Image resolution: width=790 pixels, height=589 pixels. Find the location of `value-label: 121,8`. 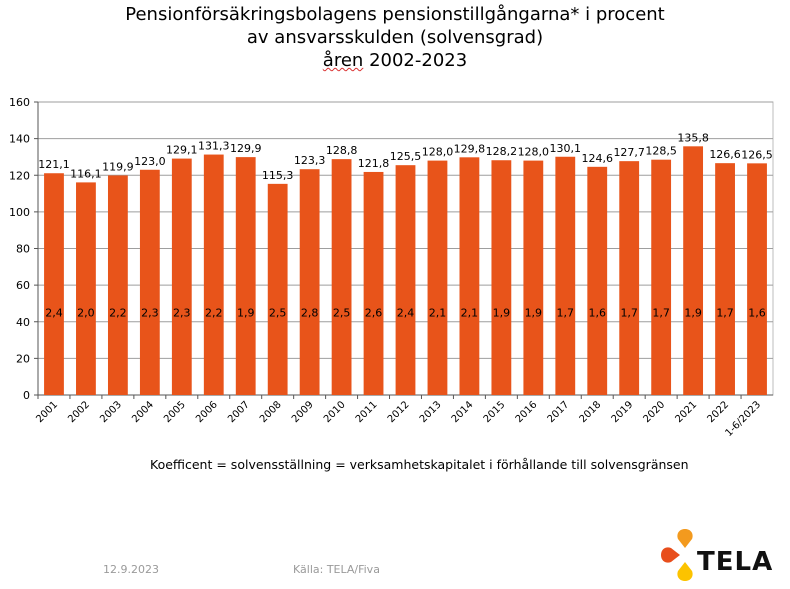

value-label: 121,8 is located at coordinates (374, 163).